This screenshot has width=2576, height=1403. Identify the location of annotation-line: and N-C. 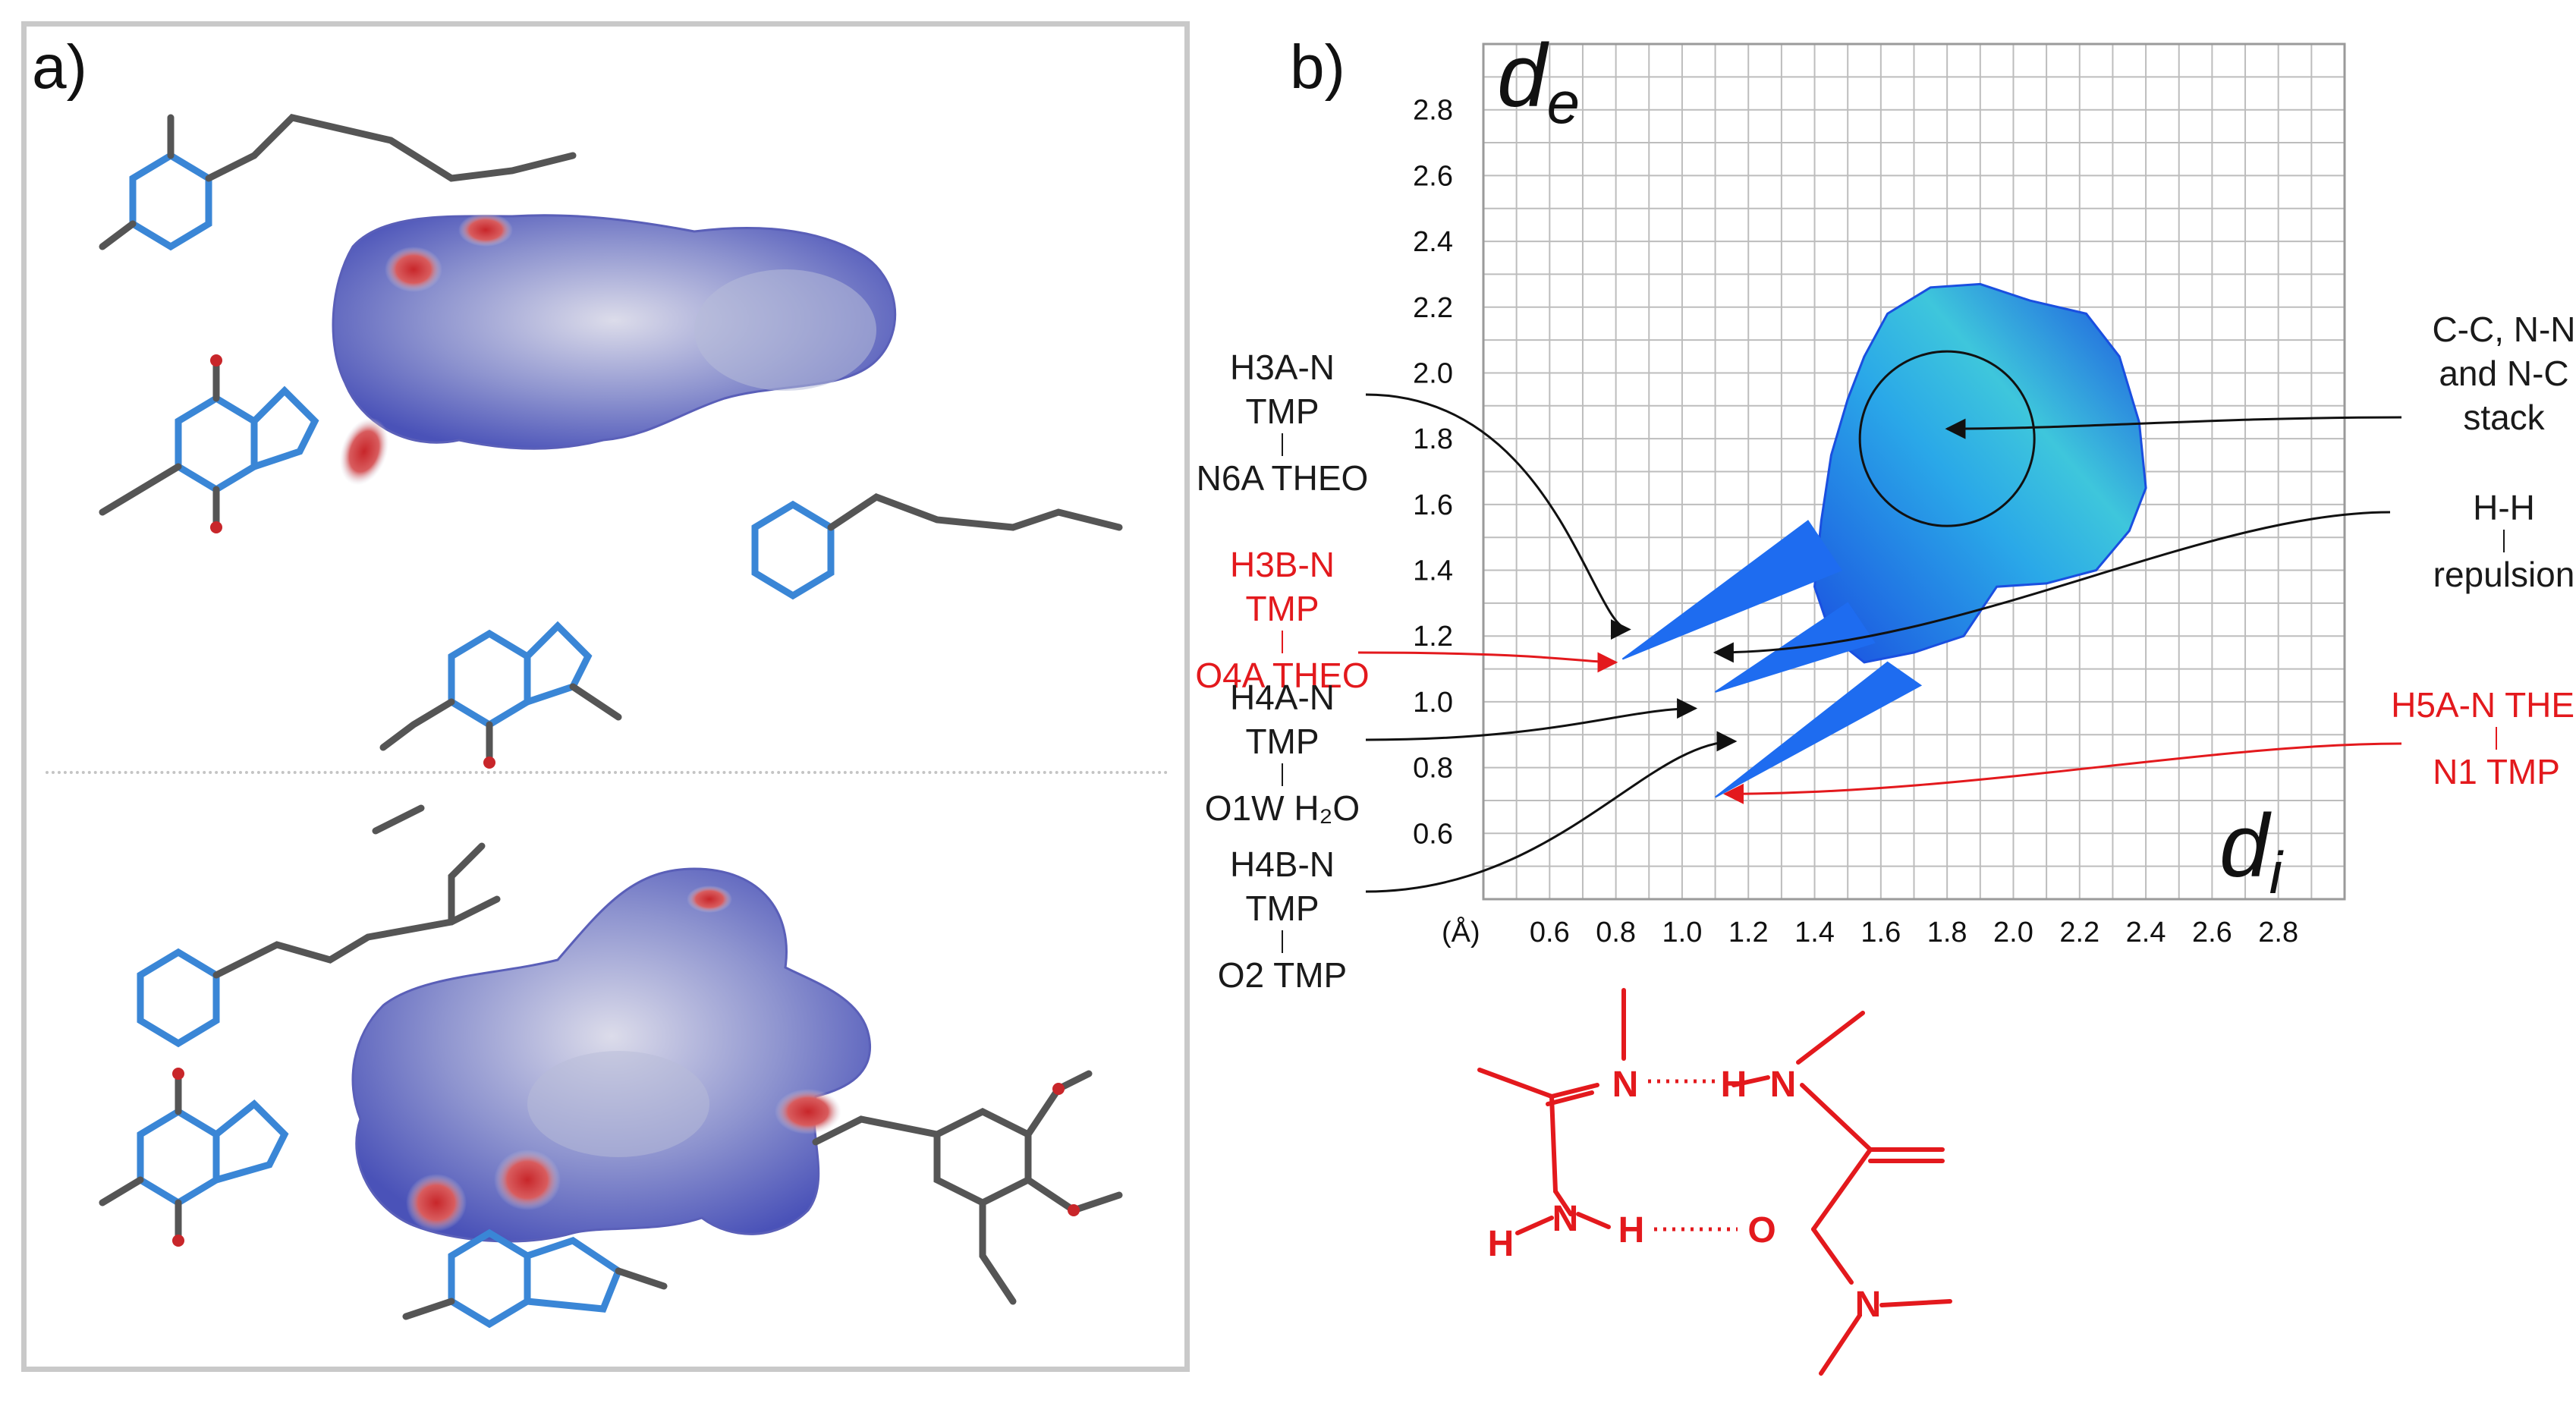
(2504, 373).